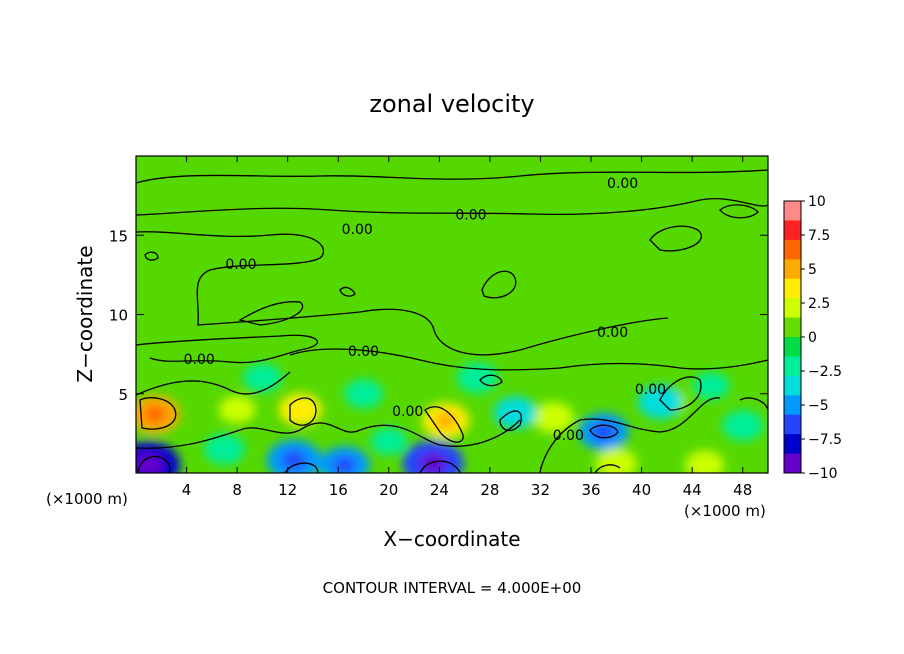  I want to click on colorbar-tick-label: −2.5, so click(825, 372).